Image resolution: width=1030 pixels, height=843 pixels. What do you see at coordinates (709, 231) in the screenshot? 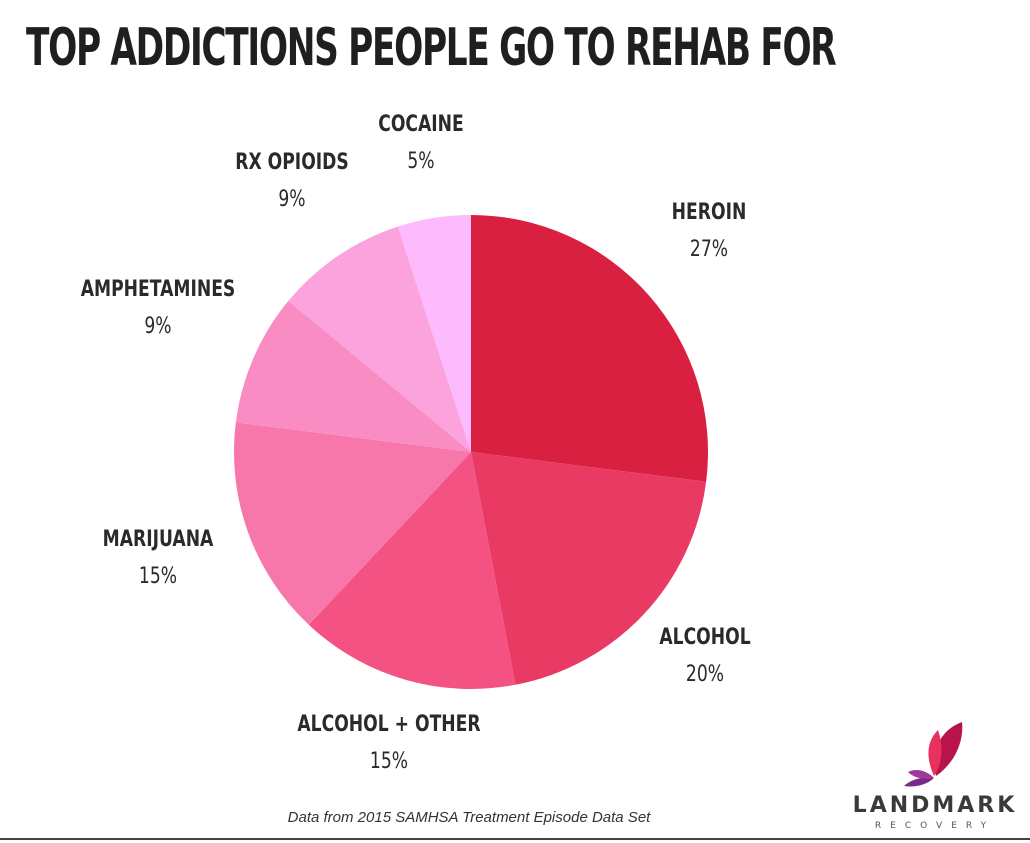
I see `slice-label: HEROIN 27%` at bounding box center [709, 231].